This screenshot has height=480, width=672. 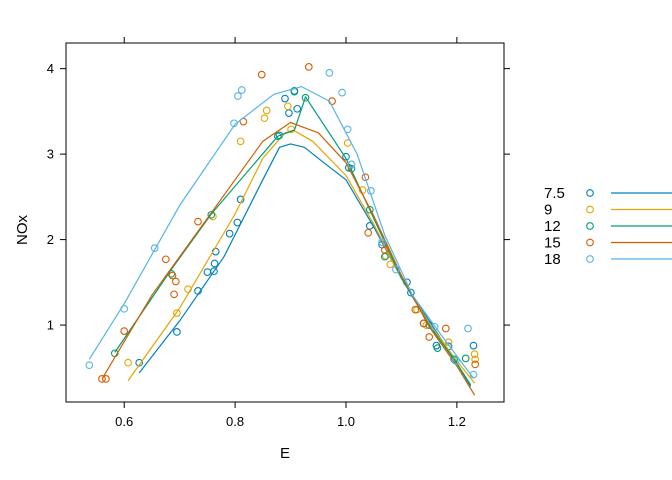 What do you see at coordinates (346, 421) in the screenshot?
I see `x-tick-label: 1.0` at bounding box center [346, 421].